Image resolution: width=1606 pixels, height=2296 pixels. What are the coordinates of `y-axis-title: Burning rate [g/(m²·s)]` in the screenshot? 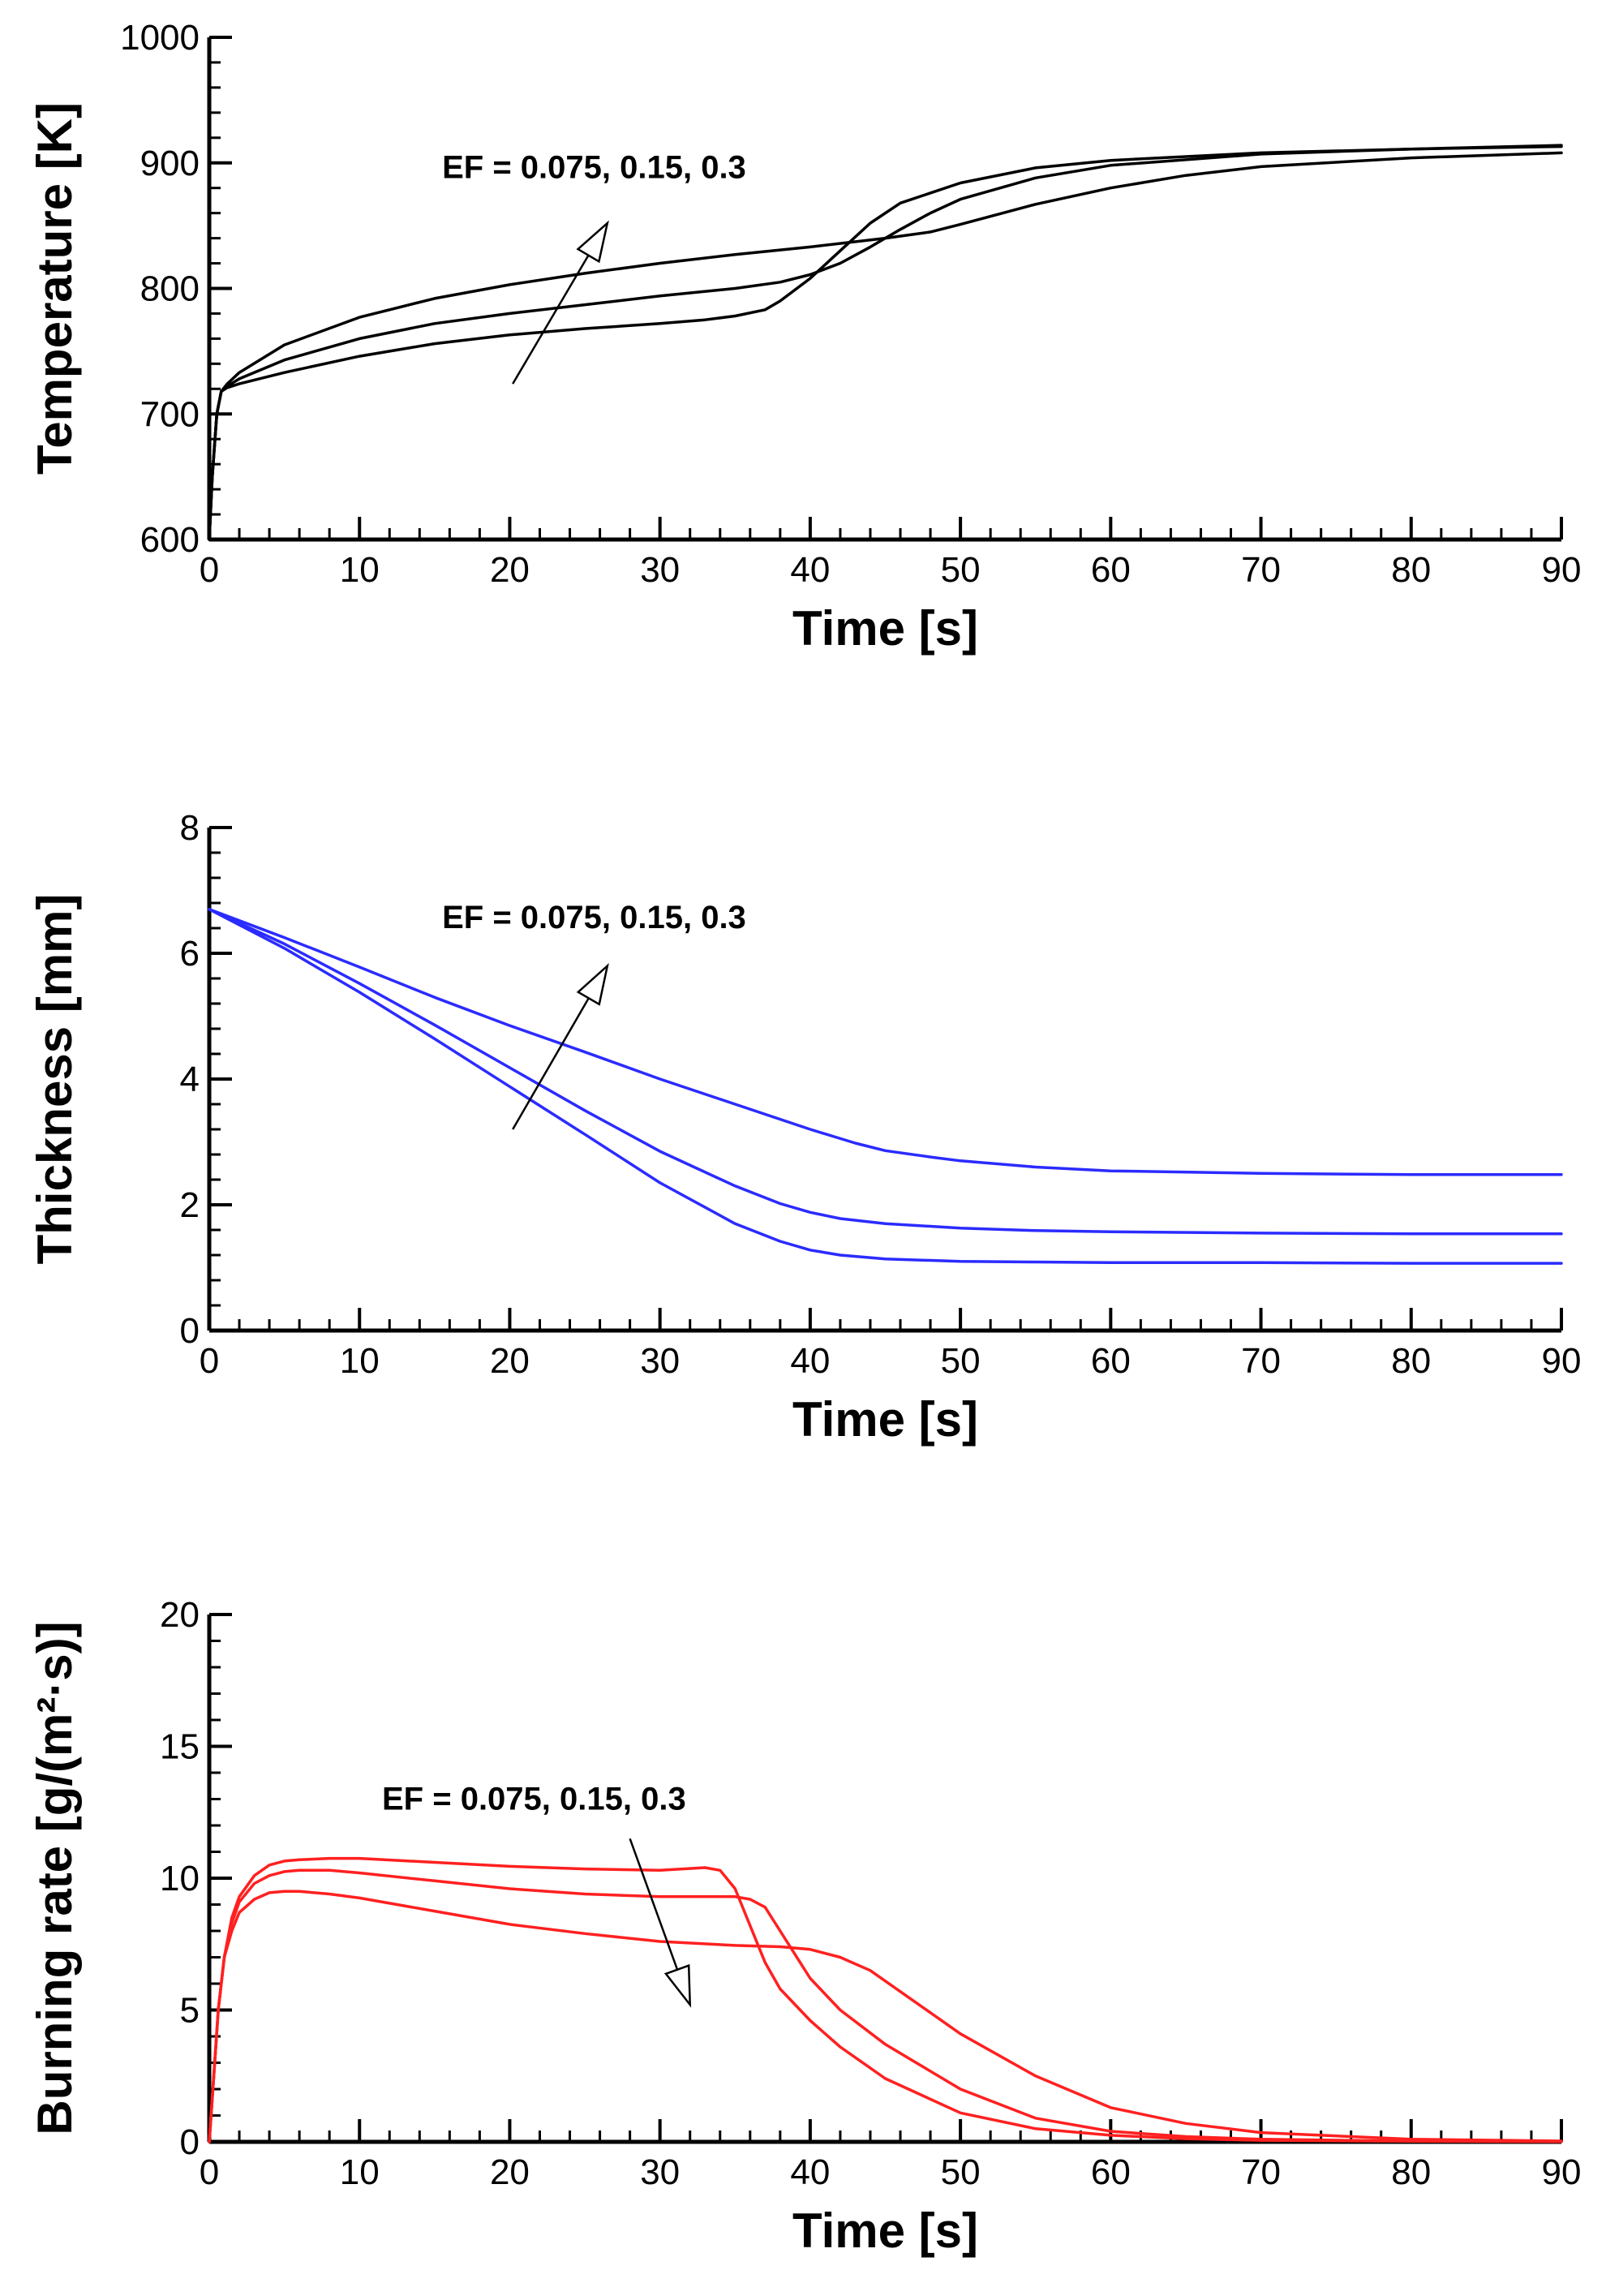 It's located at (55, 1878).